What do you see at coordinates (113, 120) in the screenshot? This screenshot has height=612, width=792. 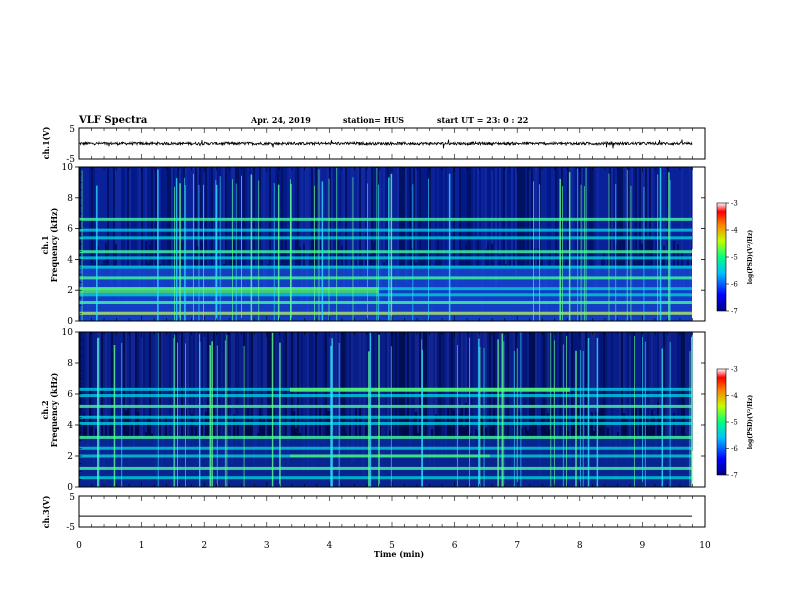 I see `chart-title: VLF Spectra` at bounding box center [113, 120].